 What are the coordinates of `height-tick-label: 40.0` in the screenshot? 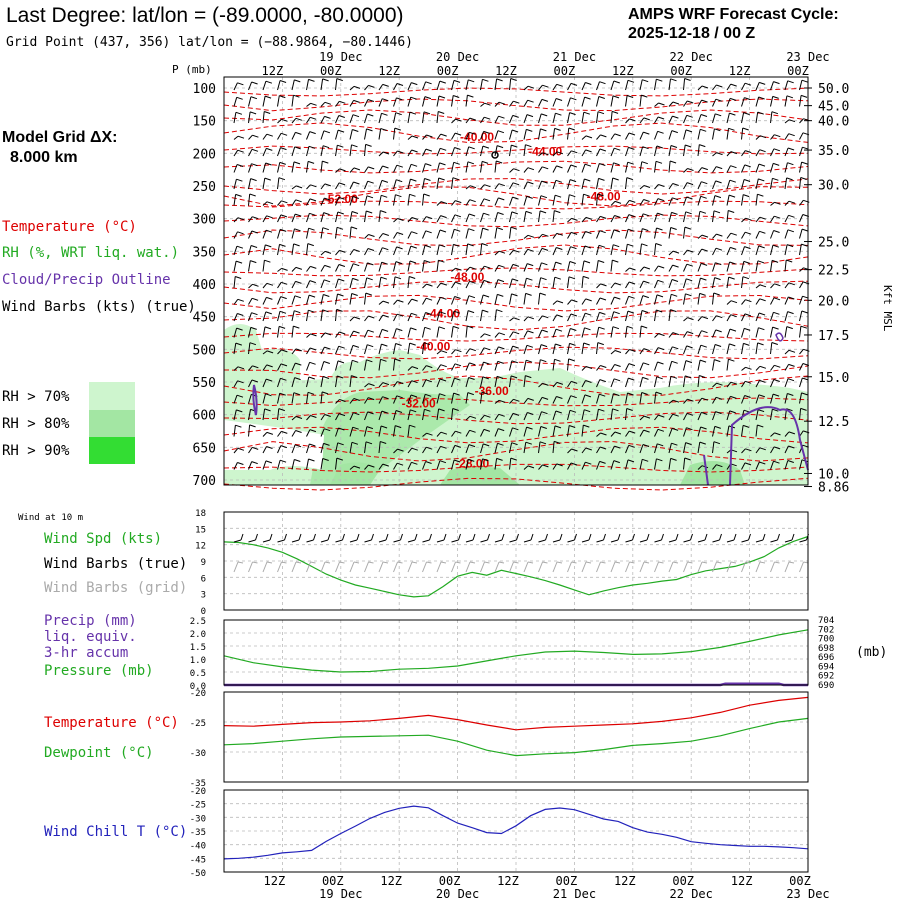 It's located at (833, 122).